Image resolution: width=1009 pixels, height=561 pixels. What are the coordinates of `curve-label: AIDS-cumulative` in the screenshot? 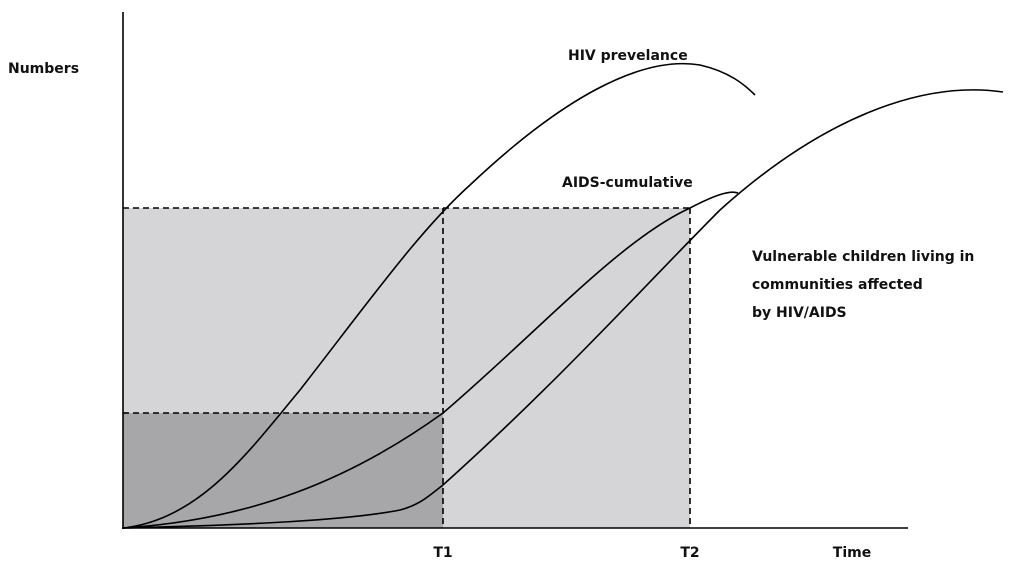 It's located at (627, 183).